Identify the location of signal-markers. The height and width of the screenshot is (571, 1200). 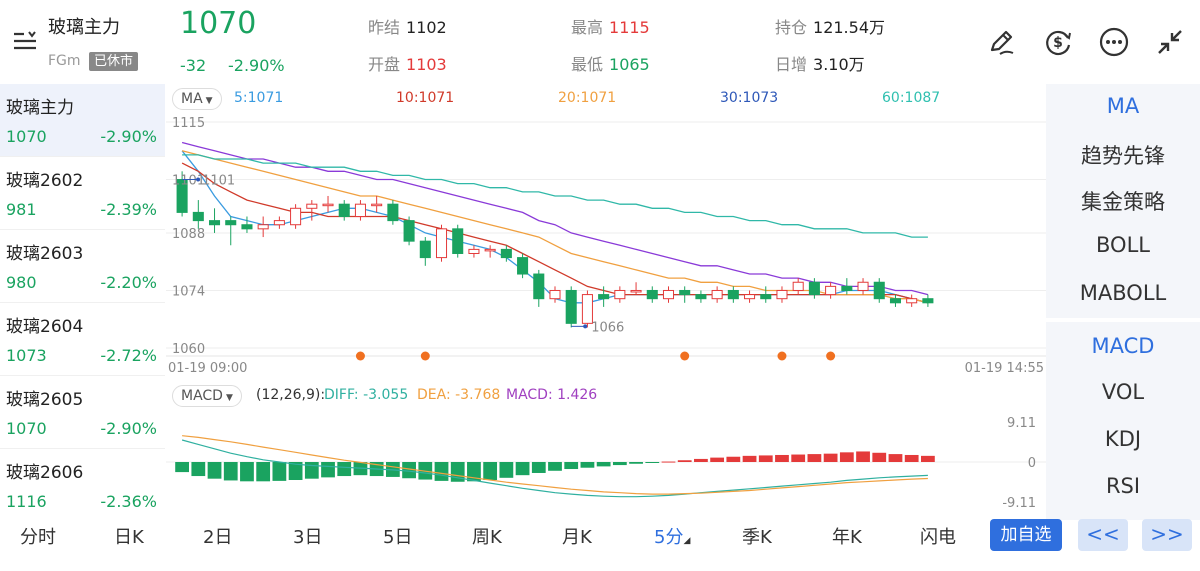
(595, 356).